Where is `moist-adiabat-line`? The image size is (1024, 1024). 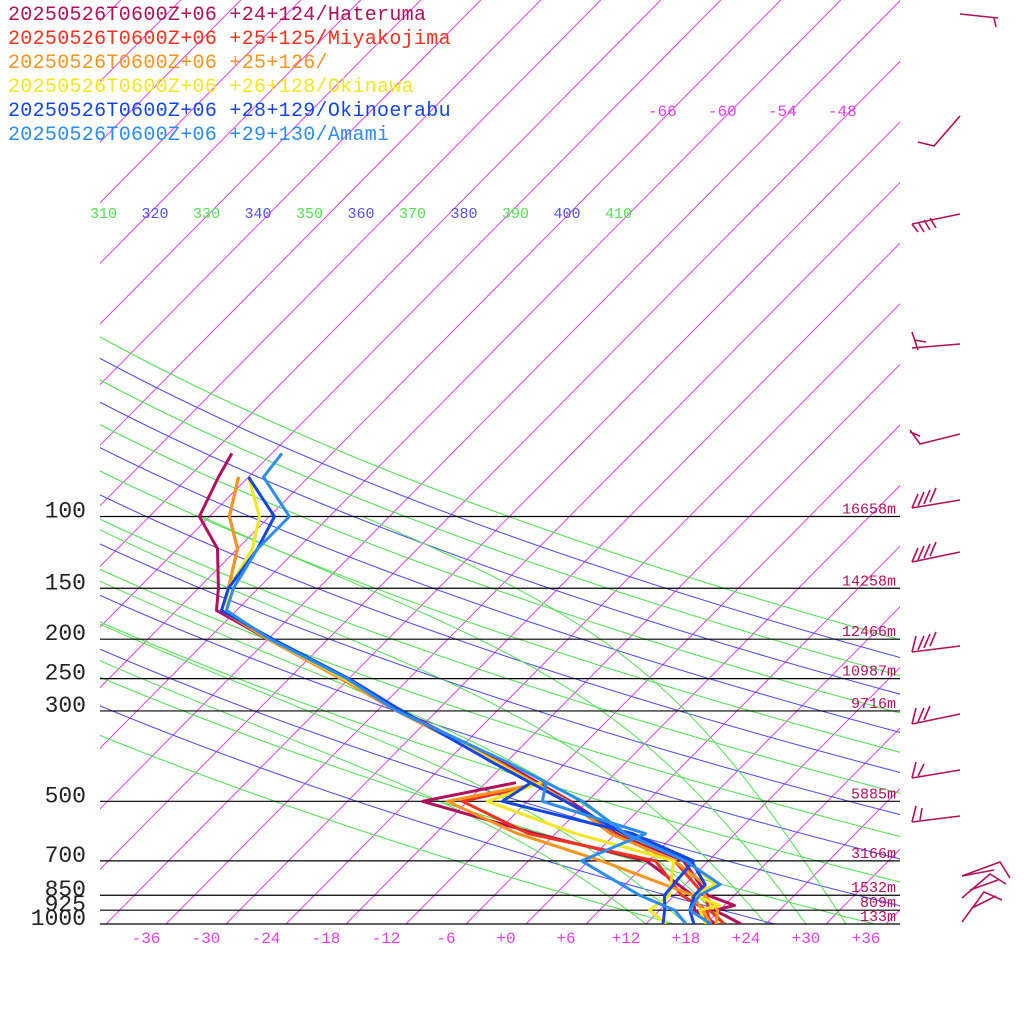 moist-adiabat-line is located at coordinates (373, 792).